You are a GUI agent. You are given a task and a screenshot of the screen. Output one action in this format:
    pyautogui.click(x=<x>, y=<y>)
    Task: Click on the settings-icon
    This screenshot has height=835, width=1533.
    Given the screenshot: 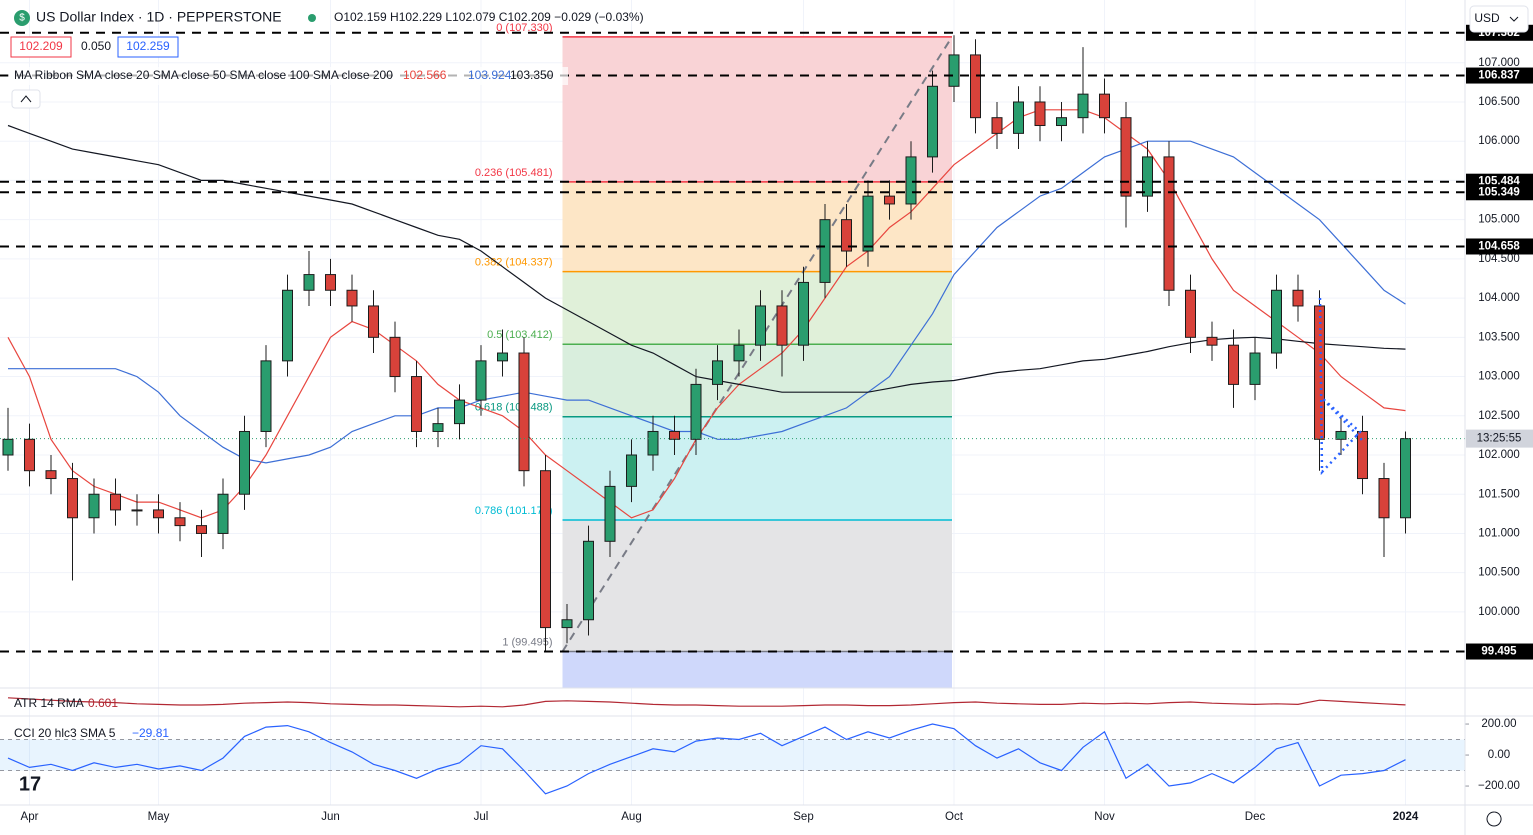 What is the action you would take?
    pyautogui.click(x=1494, y=819)
    